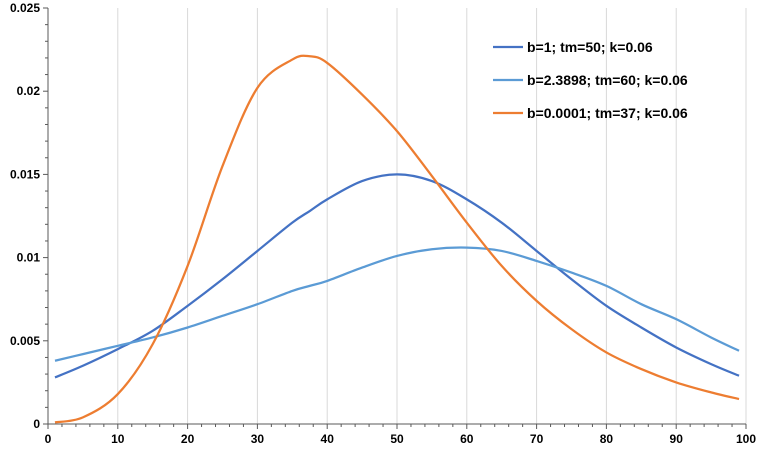 This screenshot has width=764, height=452. I want to click on y-tick-label: 0.005, so click(25, 341).